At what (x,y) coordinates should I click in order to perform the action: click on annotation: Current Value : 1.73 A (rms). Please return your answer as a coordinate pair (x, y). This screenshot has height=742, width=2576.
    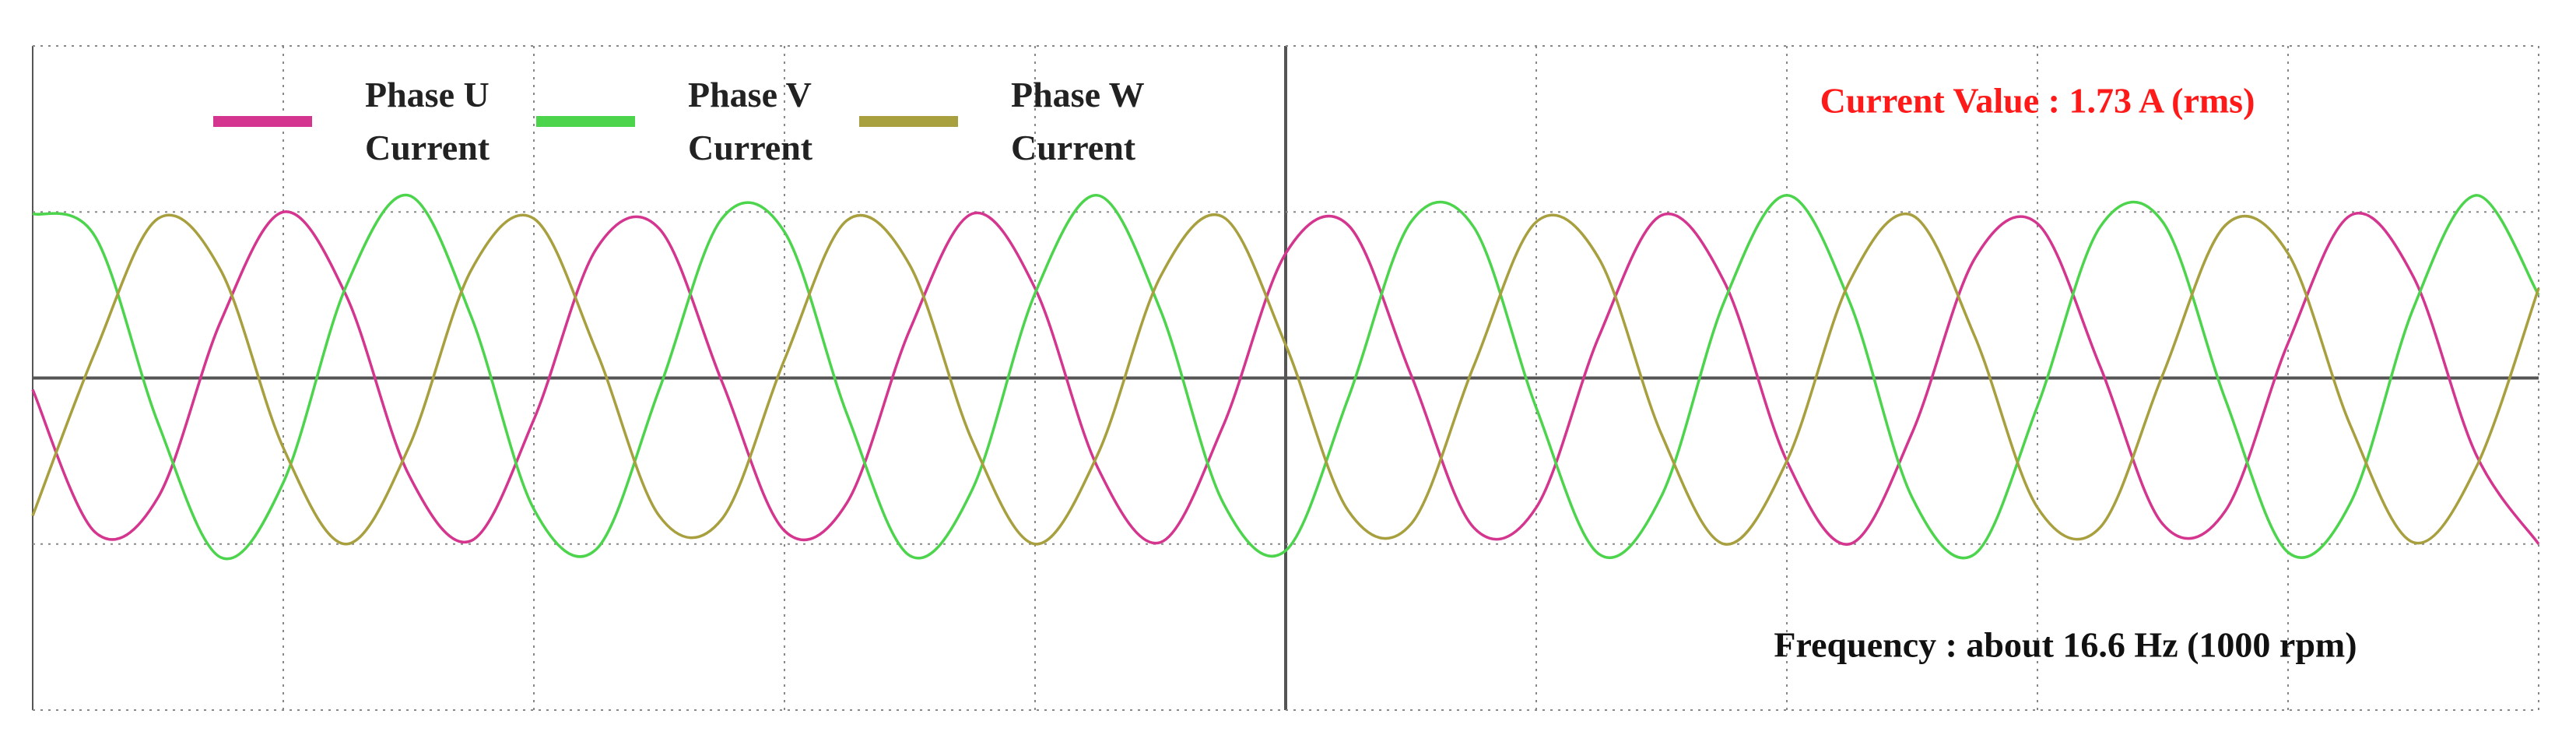
    Looking at the image, I should click on (2038, 100).